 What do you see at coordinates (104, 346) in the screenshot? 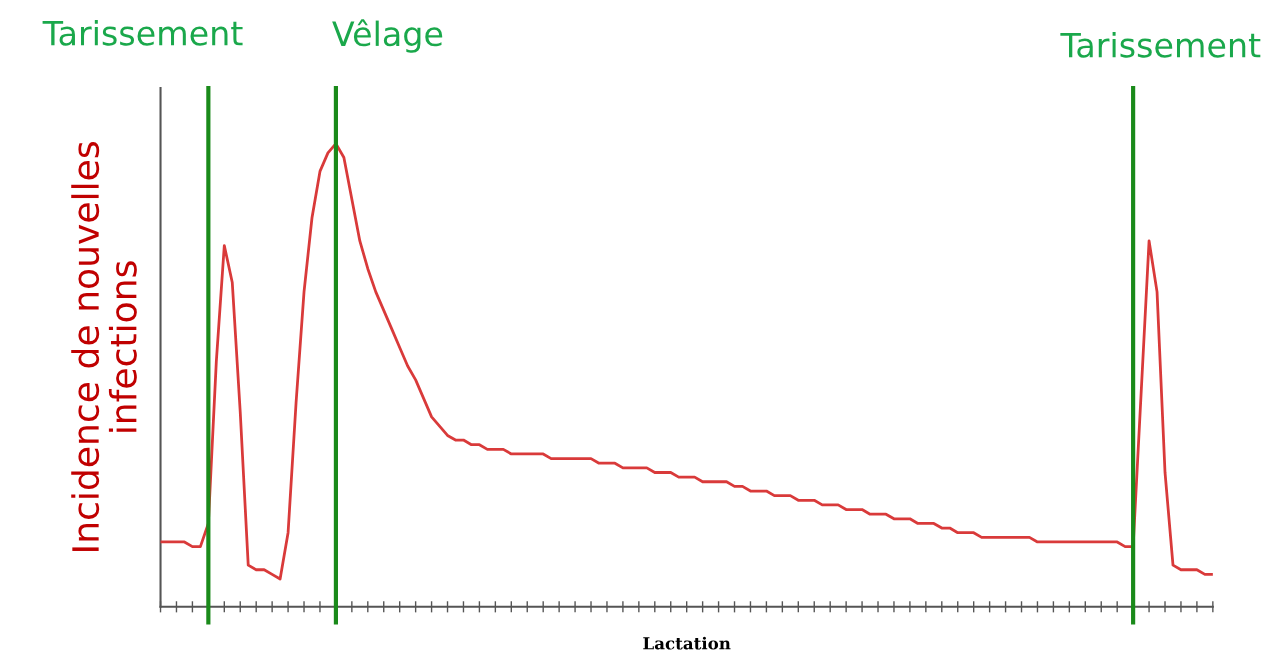
I see `y-axis-title: Incidence de nouvelles infections` at bounding box center [104, 346].